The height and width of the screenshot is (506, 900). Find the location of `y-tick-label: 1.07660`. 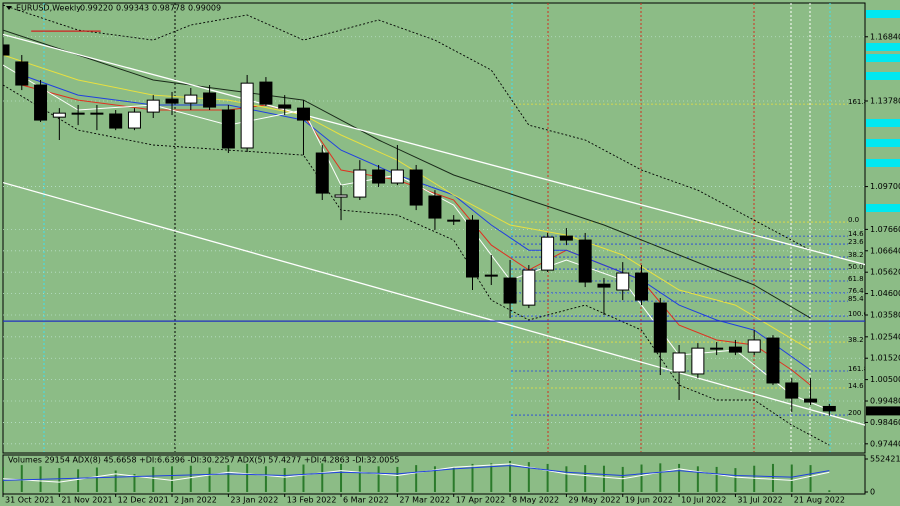

y-tick-label: 1.07660 is located at coordinates (885, 229).